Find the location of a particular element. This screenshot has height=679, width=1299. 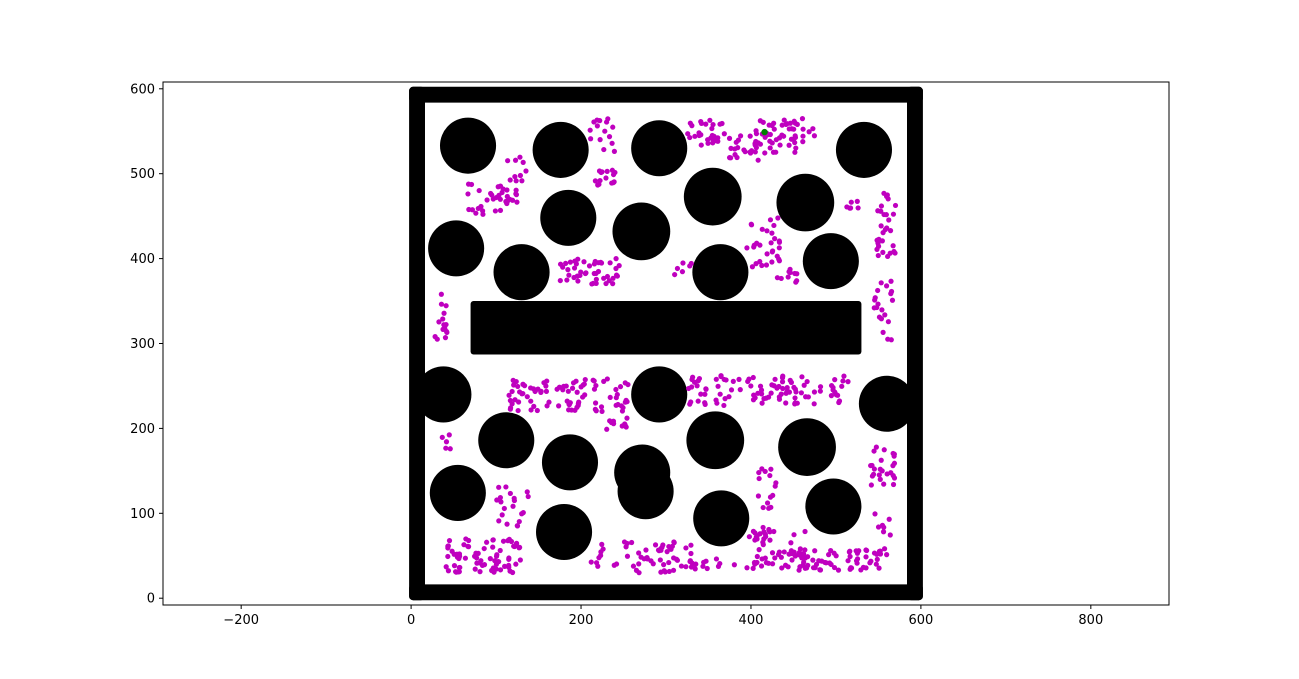

y-tick-label: 300 is located at coordinates (142, 344).